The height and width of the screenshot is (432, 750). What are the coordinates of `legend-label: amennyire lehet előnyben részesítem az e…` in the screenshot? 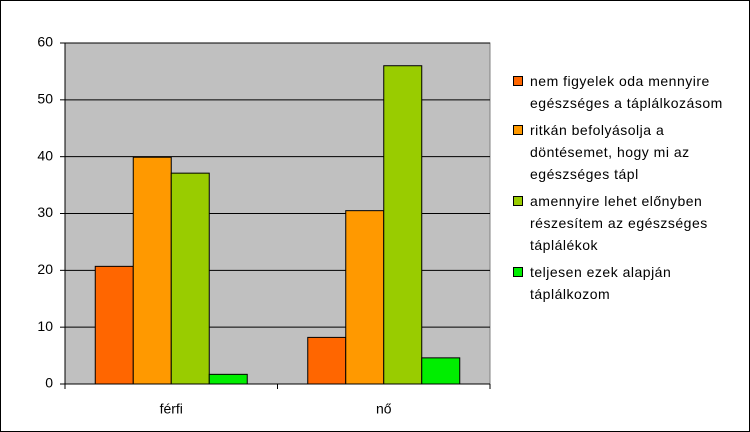 It's located at (619, 223).